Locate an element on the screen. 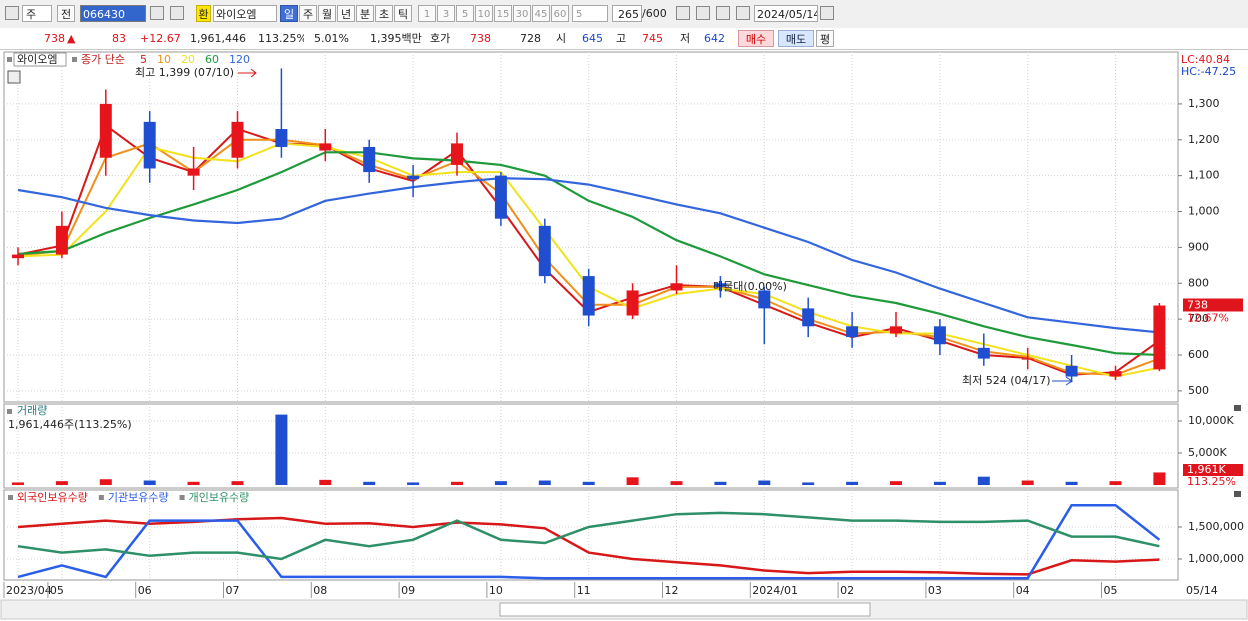  period-button: 일 is located at coordinates (289, 13).